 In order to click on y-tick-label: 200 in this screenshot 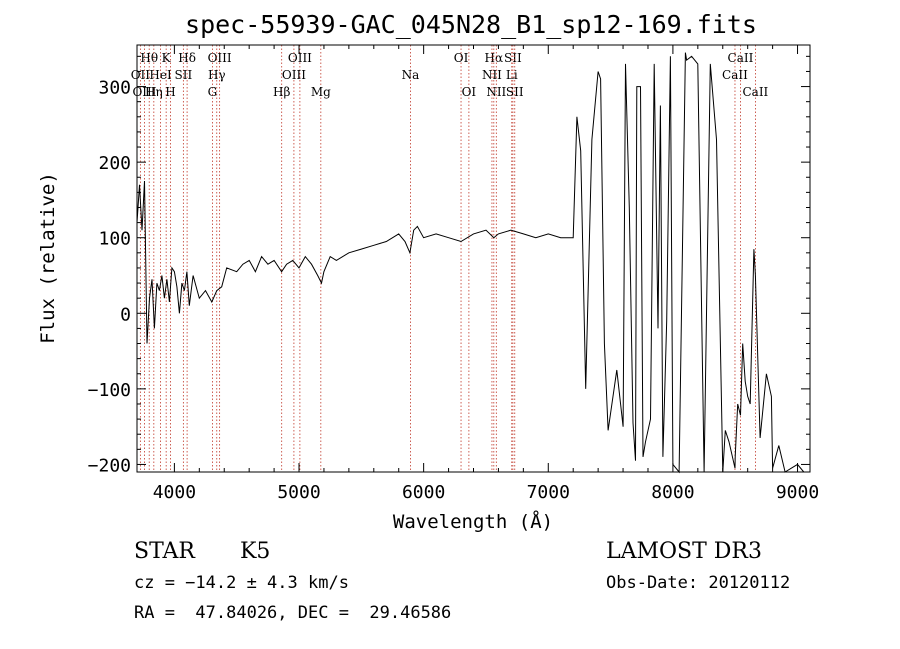, I will do `click(114, 163)`.